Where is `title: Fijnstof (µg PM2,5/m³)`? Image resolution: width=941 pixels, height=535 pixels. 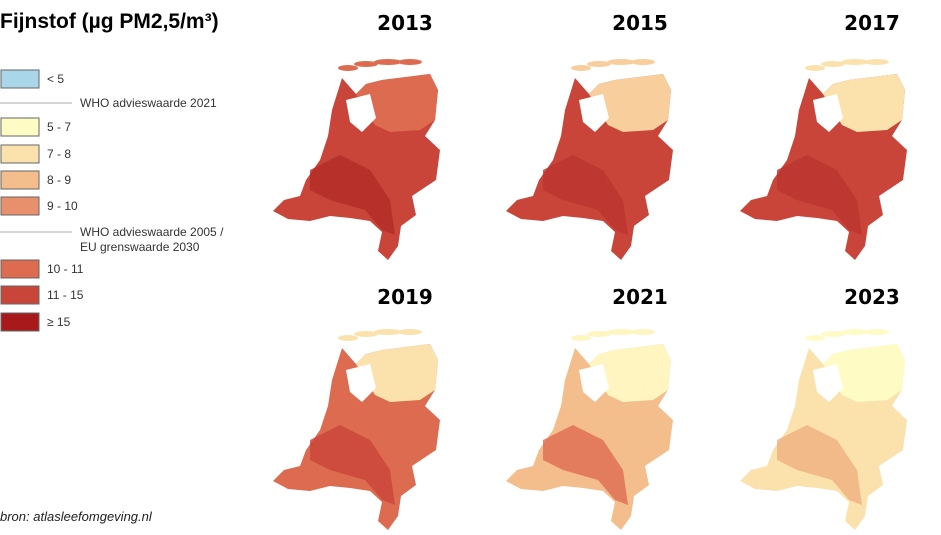
title: Fijnstof (µg PM2,5/m³) is located at coordinates (109, 21).